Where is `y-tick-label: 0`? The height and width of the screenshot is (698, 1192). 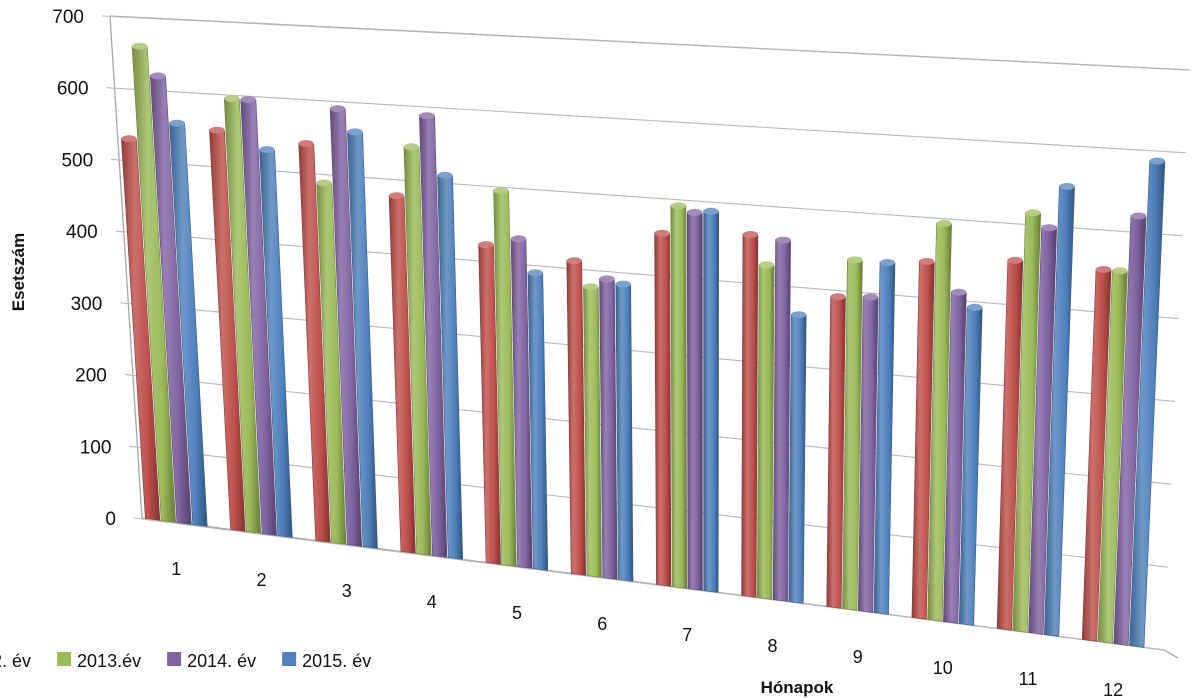 y-tick-label: 0 is located at coordinates (110, 519).